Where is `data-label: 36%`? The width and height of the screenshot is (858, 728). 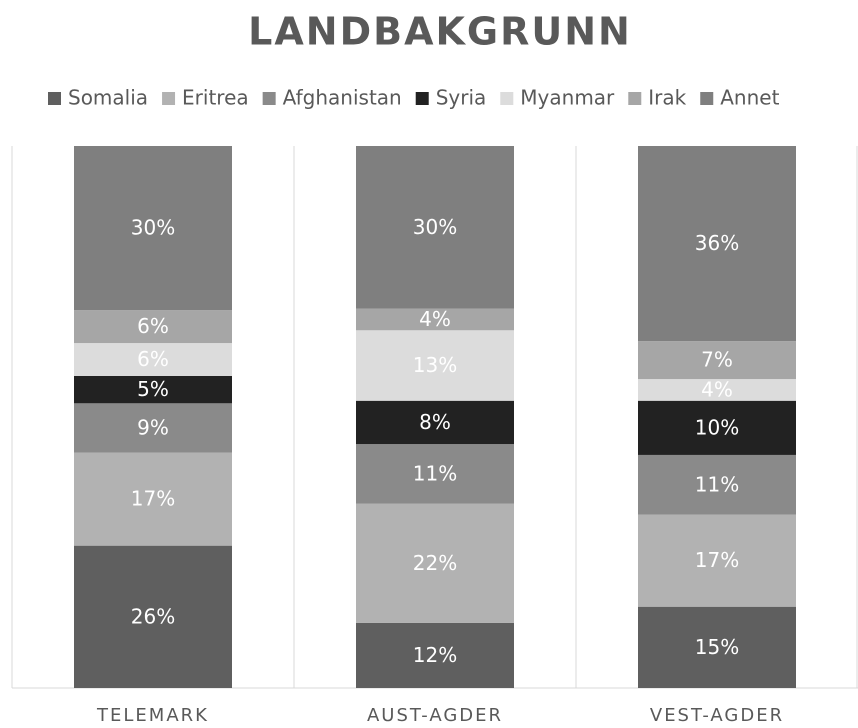 data-label: 36% is located at coordinates (717, 243).